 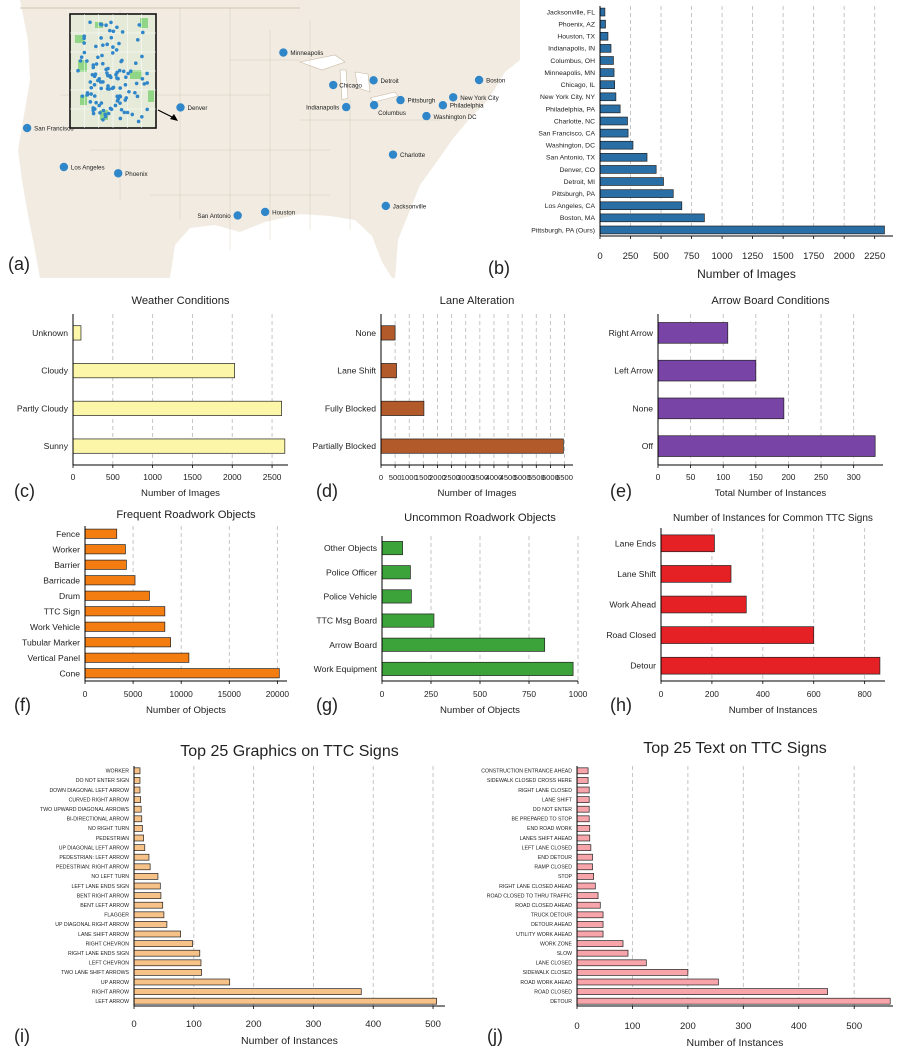 I want to click on bar-indianapolis-in, so click(x=605, y=48).